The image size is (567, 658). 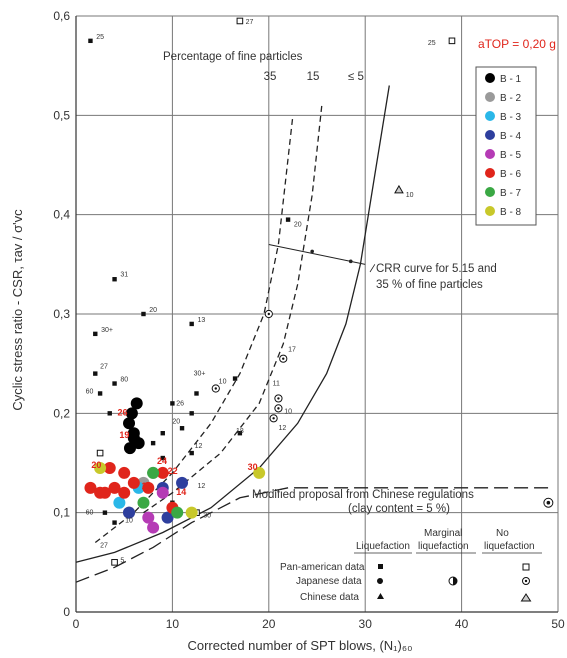 I want to click on row-pan-american: Pan-american data, so click(x=322, y=567).